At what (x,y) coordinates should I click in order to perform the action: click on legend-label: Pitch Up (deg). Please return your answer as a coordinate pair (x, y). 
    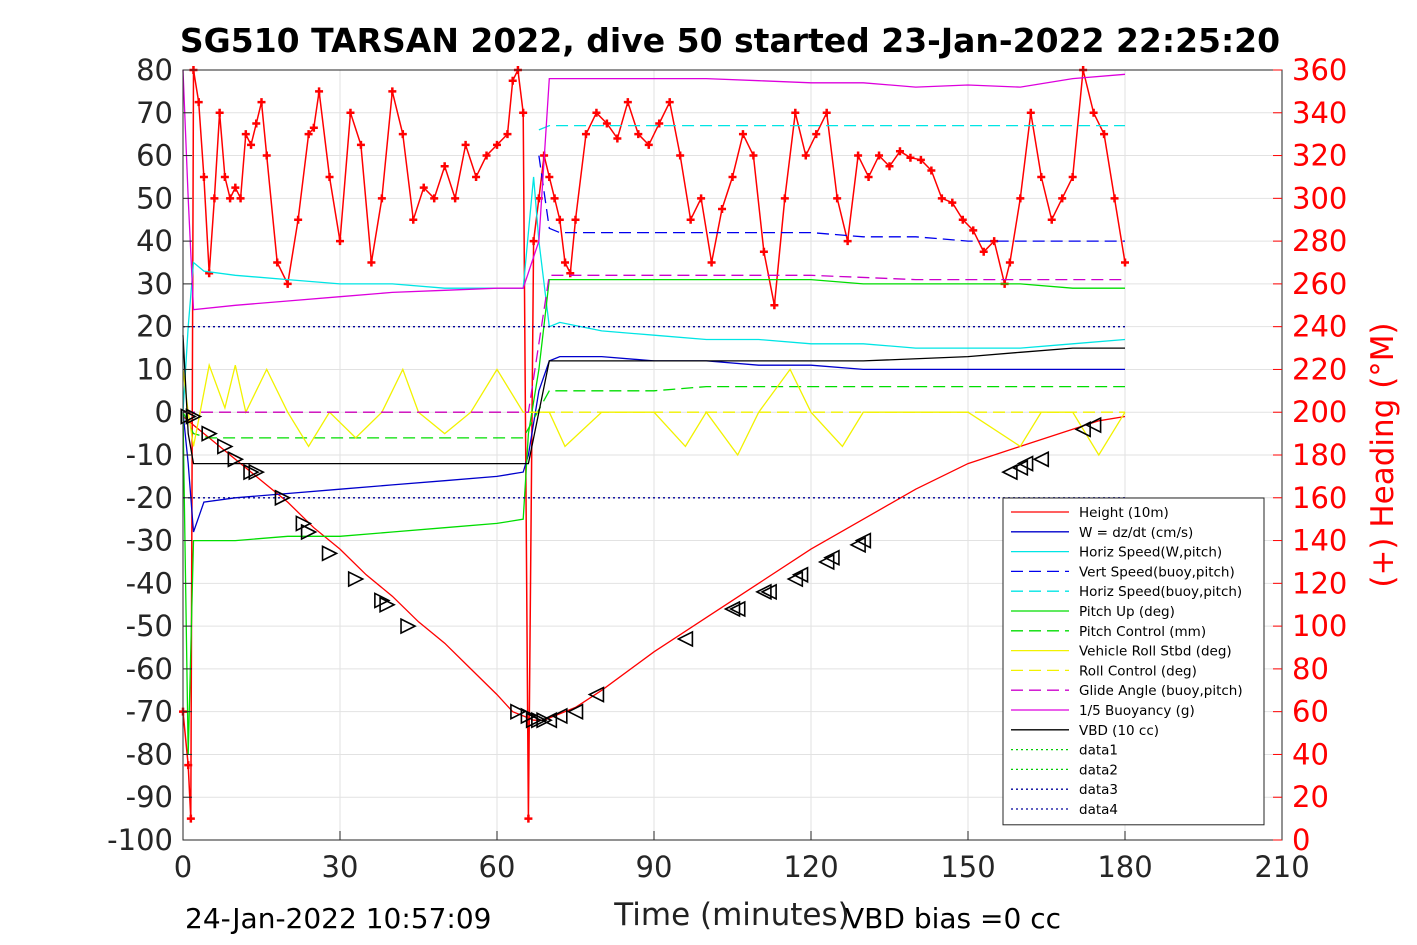
    Looking at the image, I should click on (1127, 612).